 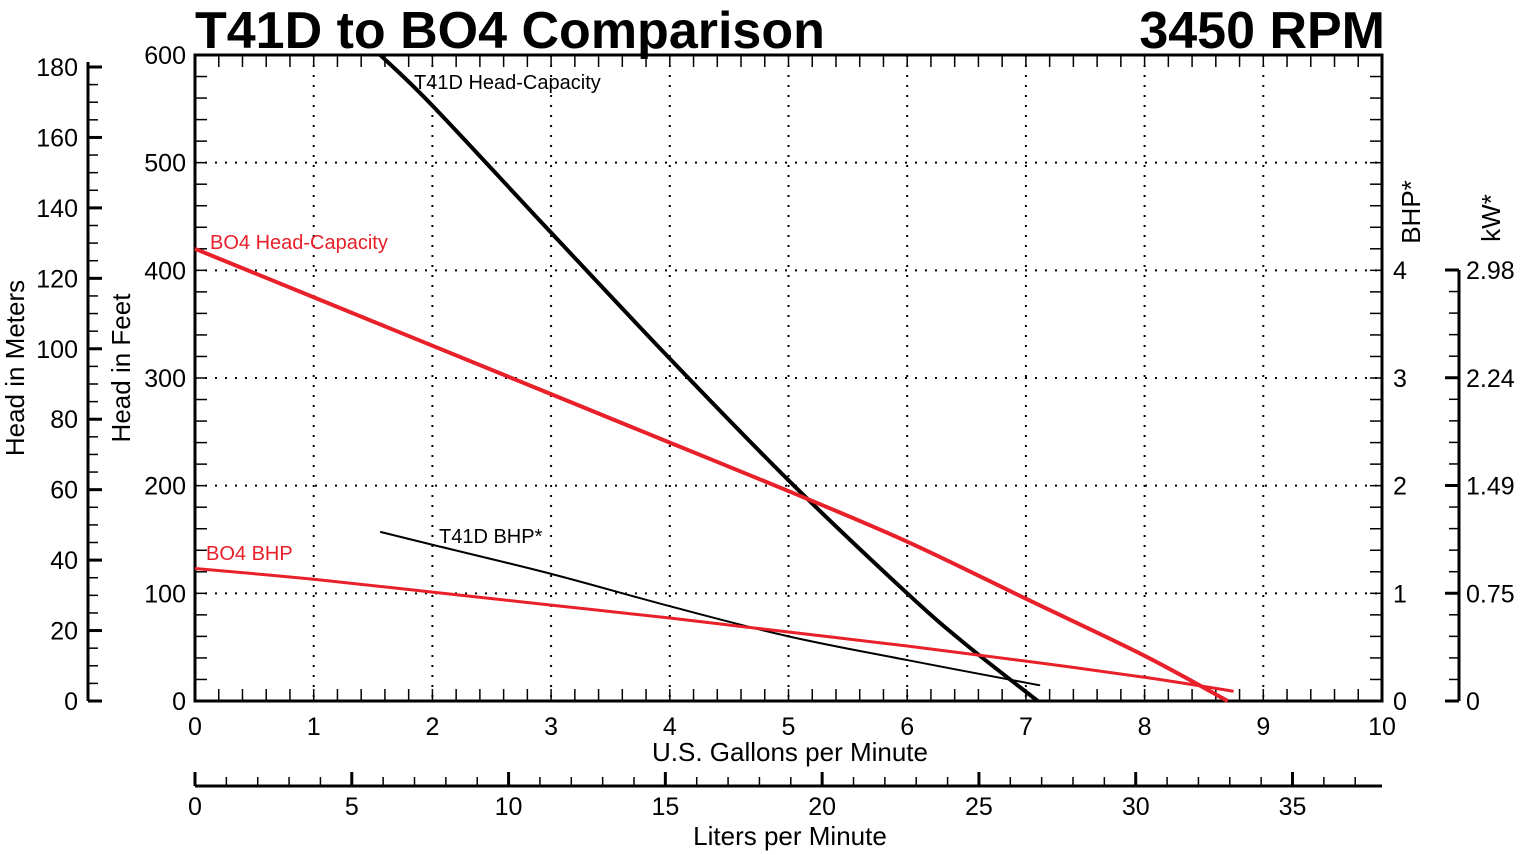 I want to click on x-axis-lpm-label: Liters per Minute, so click(x=790, y=836).